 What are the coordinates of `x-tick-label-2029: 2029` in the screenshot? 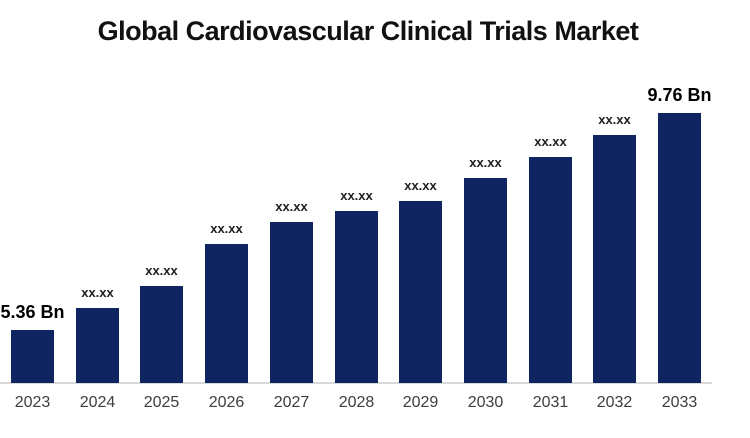 It's located at (420, 402).